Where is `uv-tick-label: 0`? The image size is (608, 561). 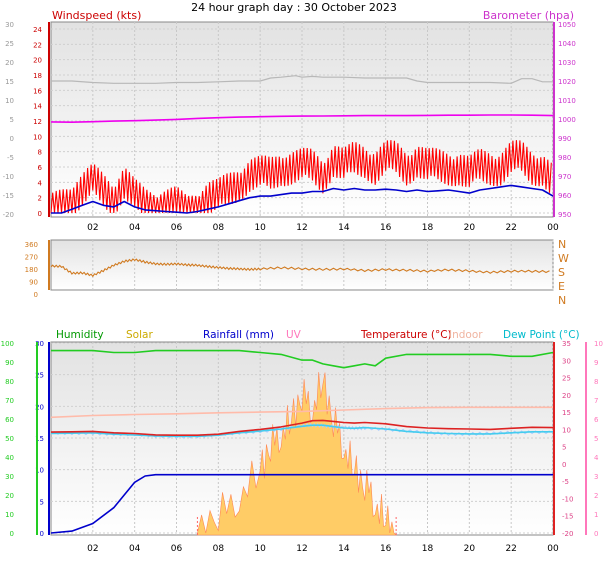
uv-tick-label: 0 is located at coordinates (596, 534).